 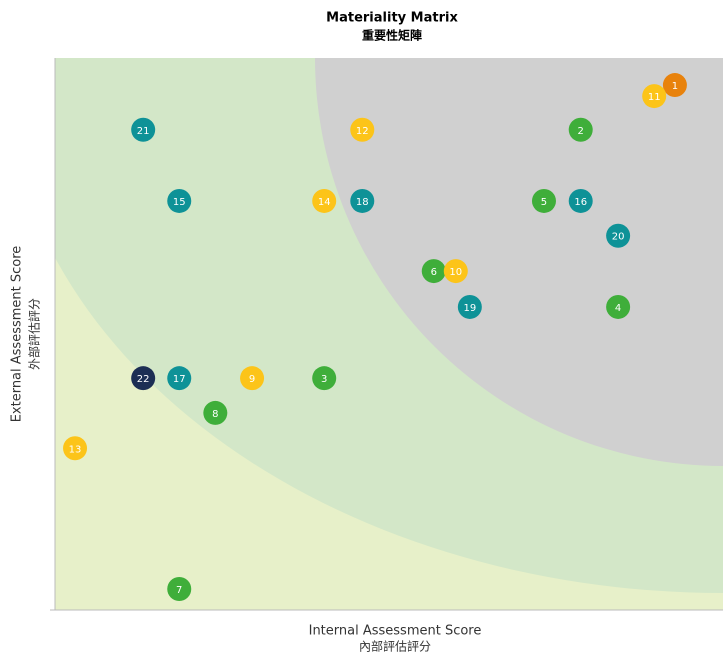 I want to click on point-label: 15, so click(x=179, y=202).